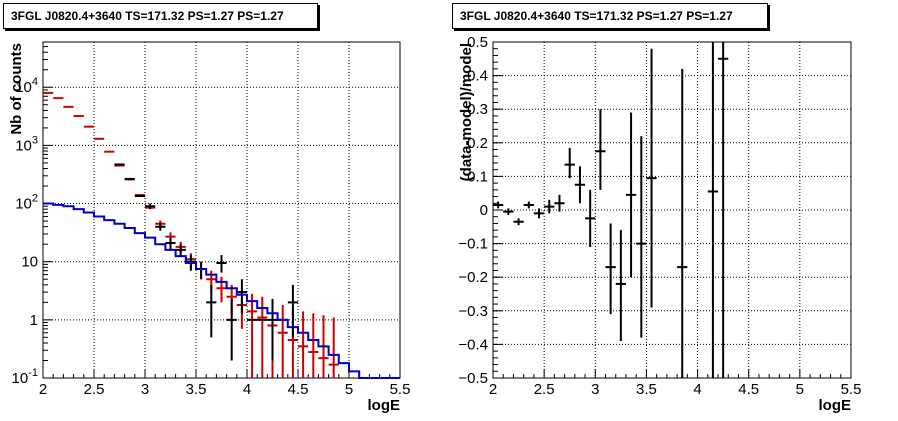 Image resolution: width=898 pixels, height=421 pixels. Describe the element at coordinates (595, 389) in the screenshot. I see `c1-x-tick-label: 3` at that location.